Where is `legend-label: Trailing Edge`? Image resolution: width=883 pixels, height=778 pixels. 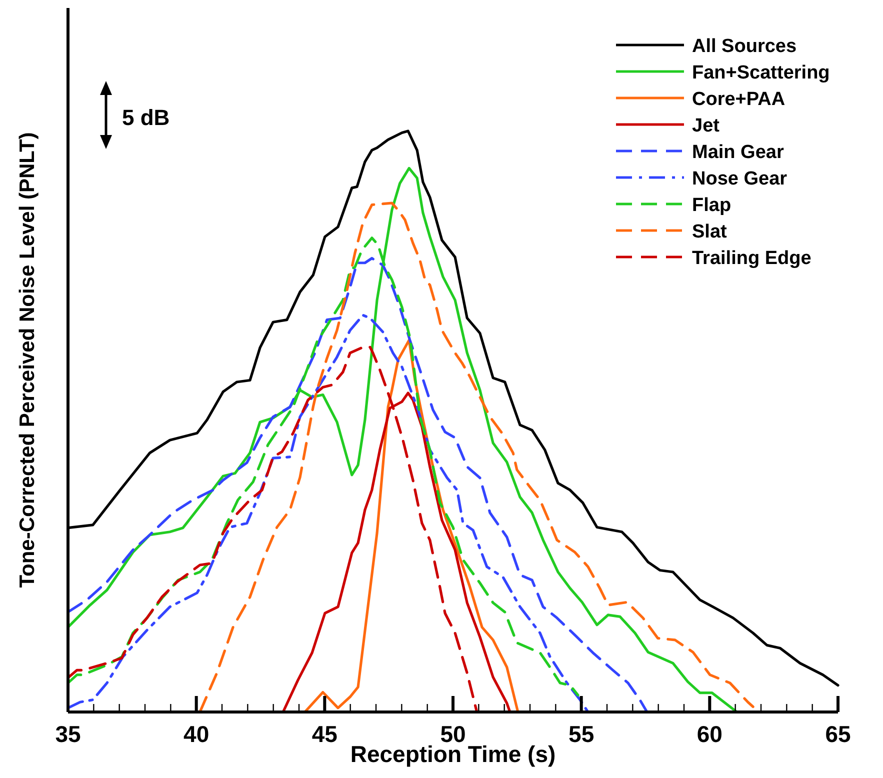
legend-label: Trailing Edge is located at coordinates (752, 258).